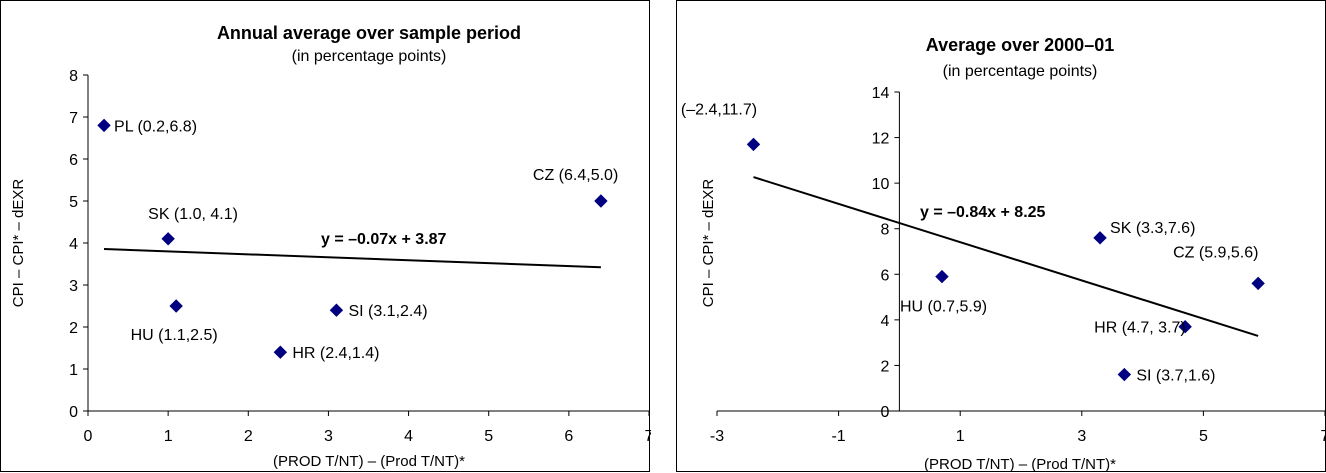 Image resolution: width=1326 pixels, height=473 pixels. I want to click on data-point-label: CZ (5.9,5.6), so click(1215, 252).